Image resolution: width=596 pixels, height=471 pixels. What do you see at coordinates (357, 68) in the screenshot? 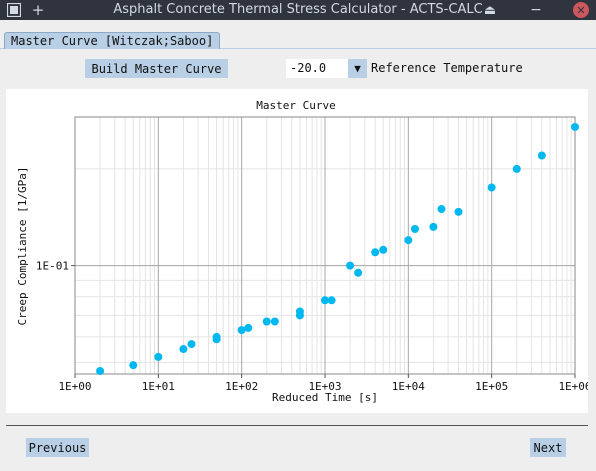
I see `reference-temperature-dropdown-icon: ▼` at bounding box center [357, 68].